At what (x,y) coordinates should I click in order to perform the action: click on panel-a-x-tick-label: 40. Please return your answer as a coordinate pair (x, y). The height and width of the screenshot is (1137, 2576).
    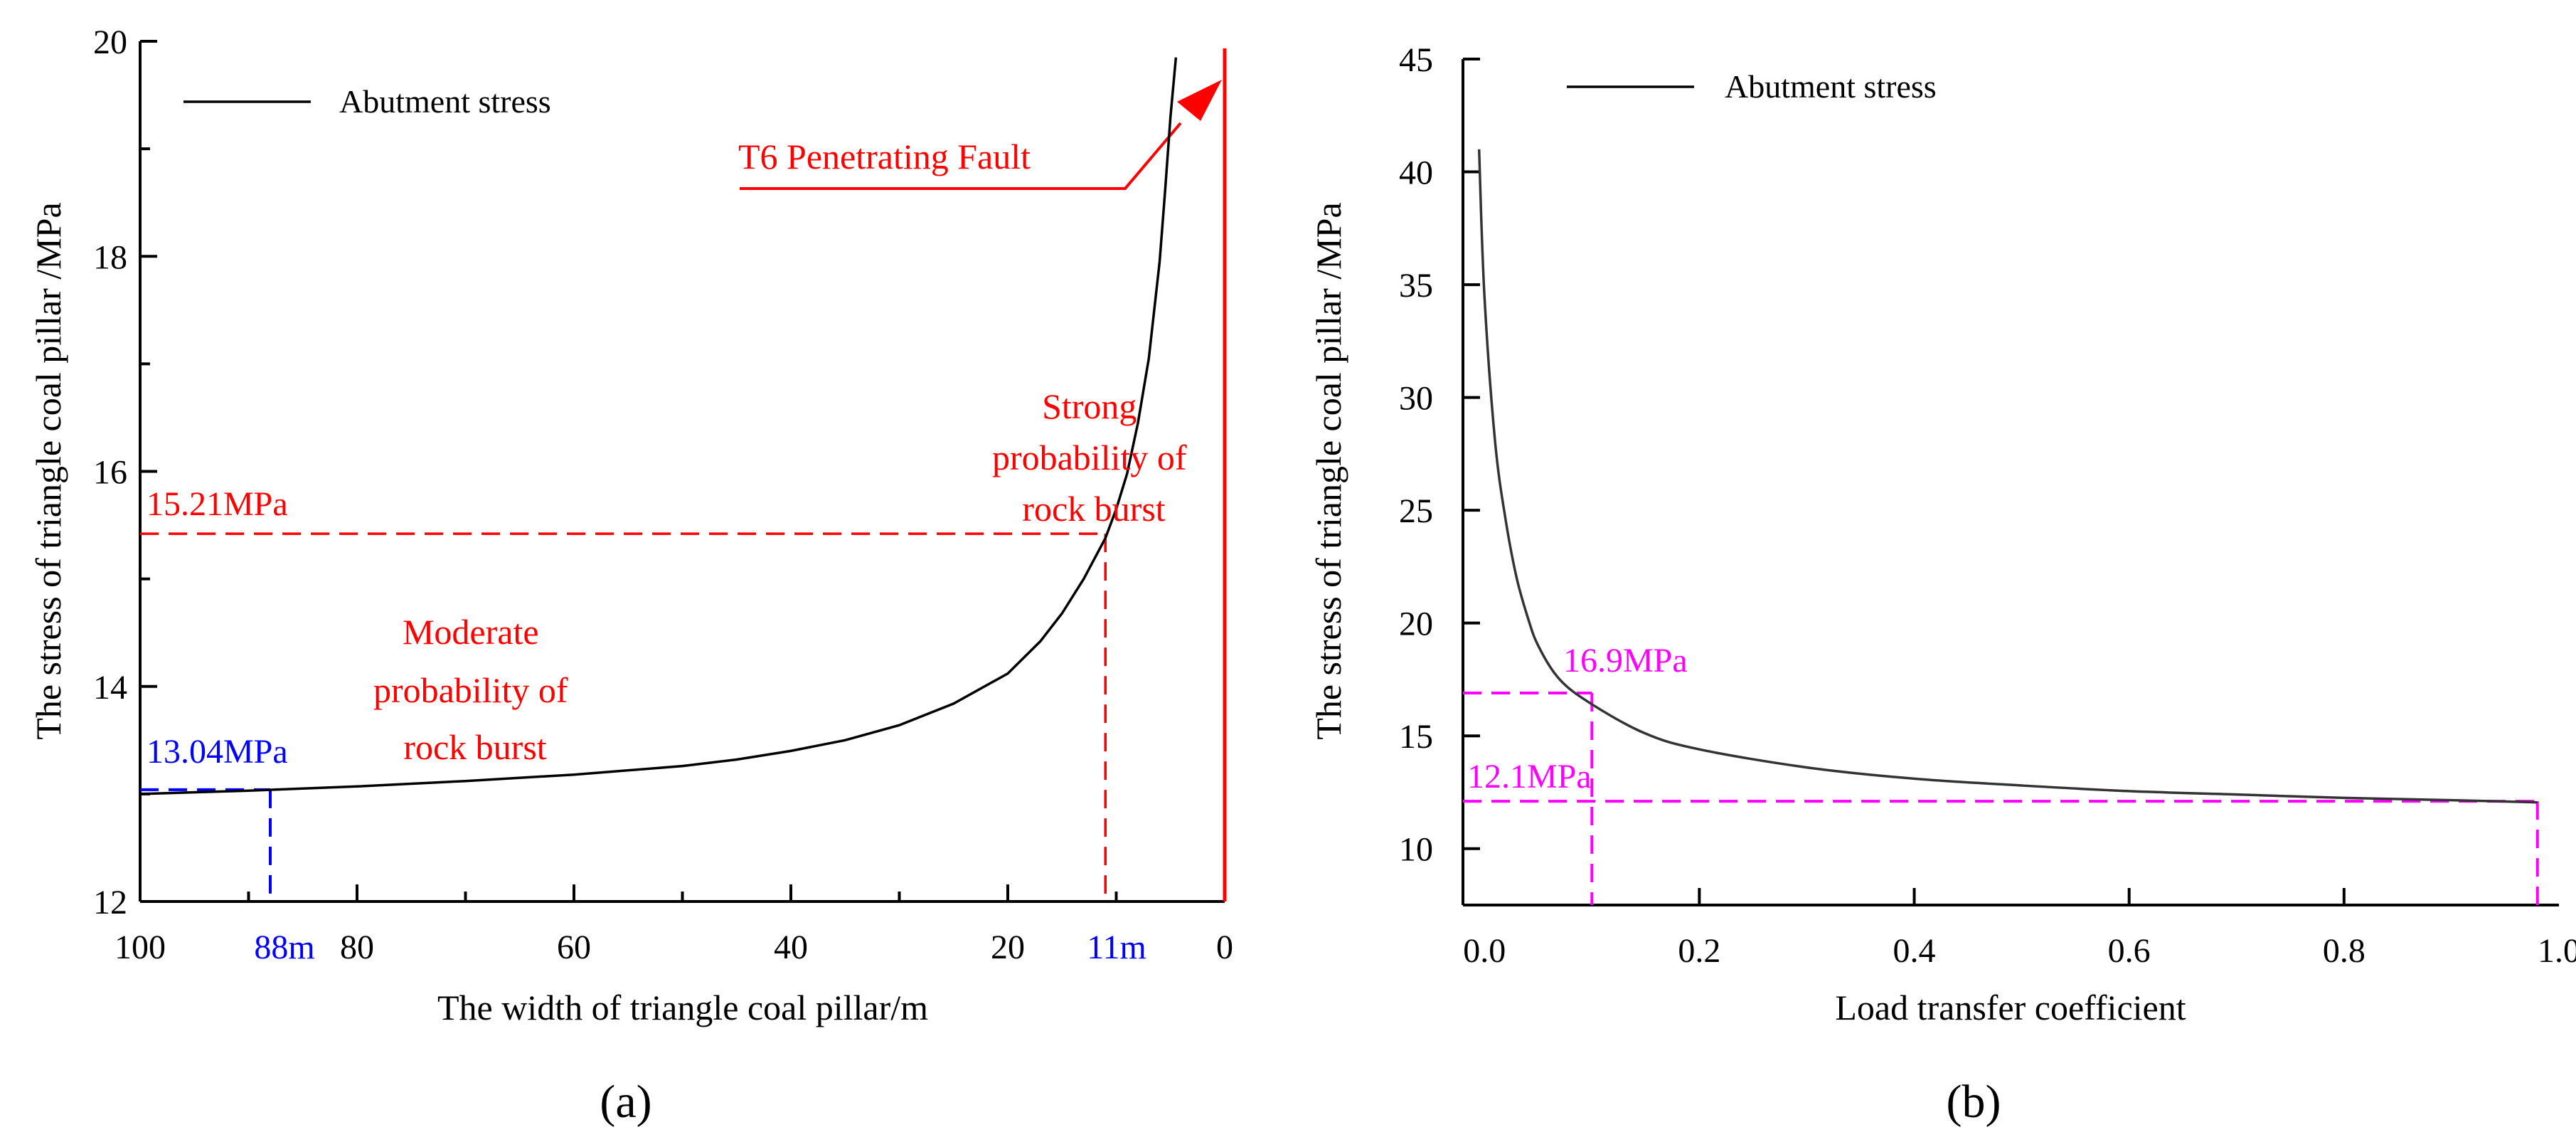
    Looking at the image, I should click on (791, 948).